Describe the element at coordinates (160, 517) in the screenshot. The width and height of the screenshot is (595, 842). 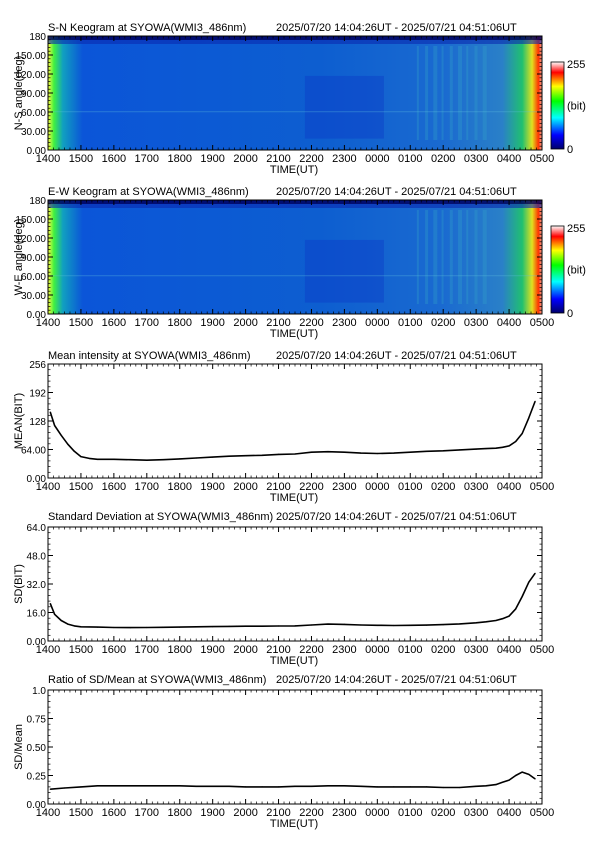
I see `panel-title: Standard Deviation at SYOWA(WMI3_486nm)` at that location.